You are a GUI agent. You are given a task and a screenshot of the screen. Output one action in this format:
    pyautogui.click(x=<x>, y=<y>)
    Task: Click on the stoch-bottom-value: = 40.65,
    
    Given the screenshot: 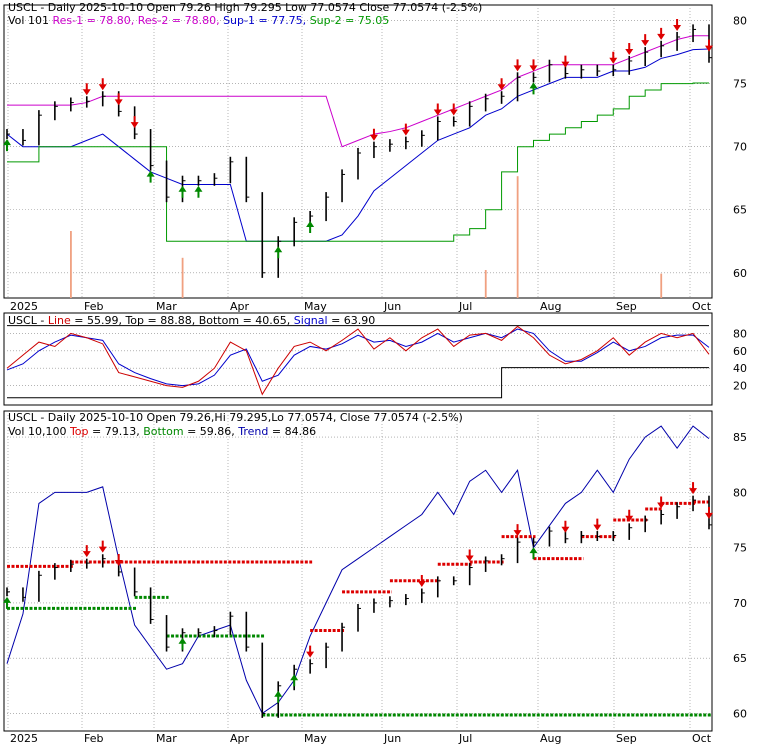 What is the action you would take?
    pyautogui.click(x=264, y=320)
    